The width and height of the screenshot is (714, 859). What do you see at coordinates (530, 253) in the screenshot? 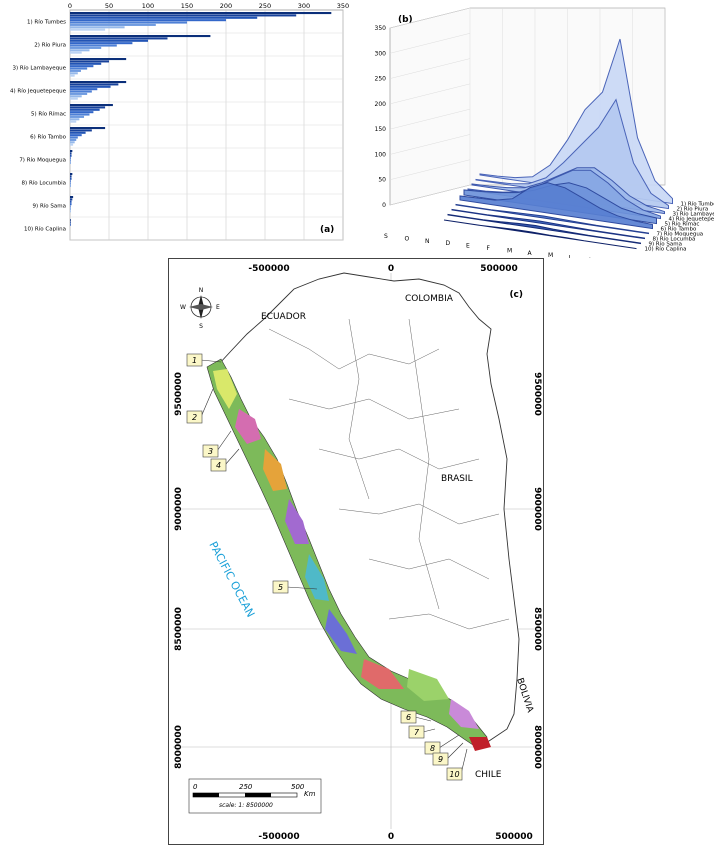
I see `x-tick-b: A` at bounding box center [530, 253].